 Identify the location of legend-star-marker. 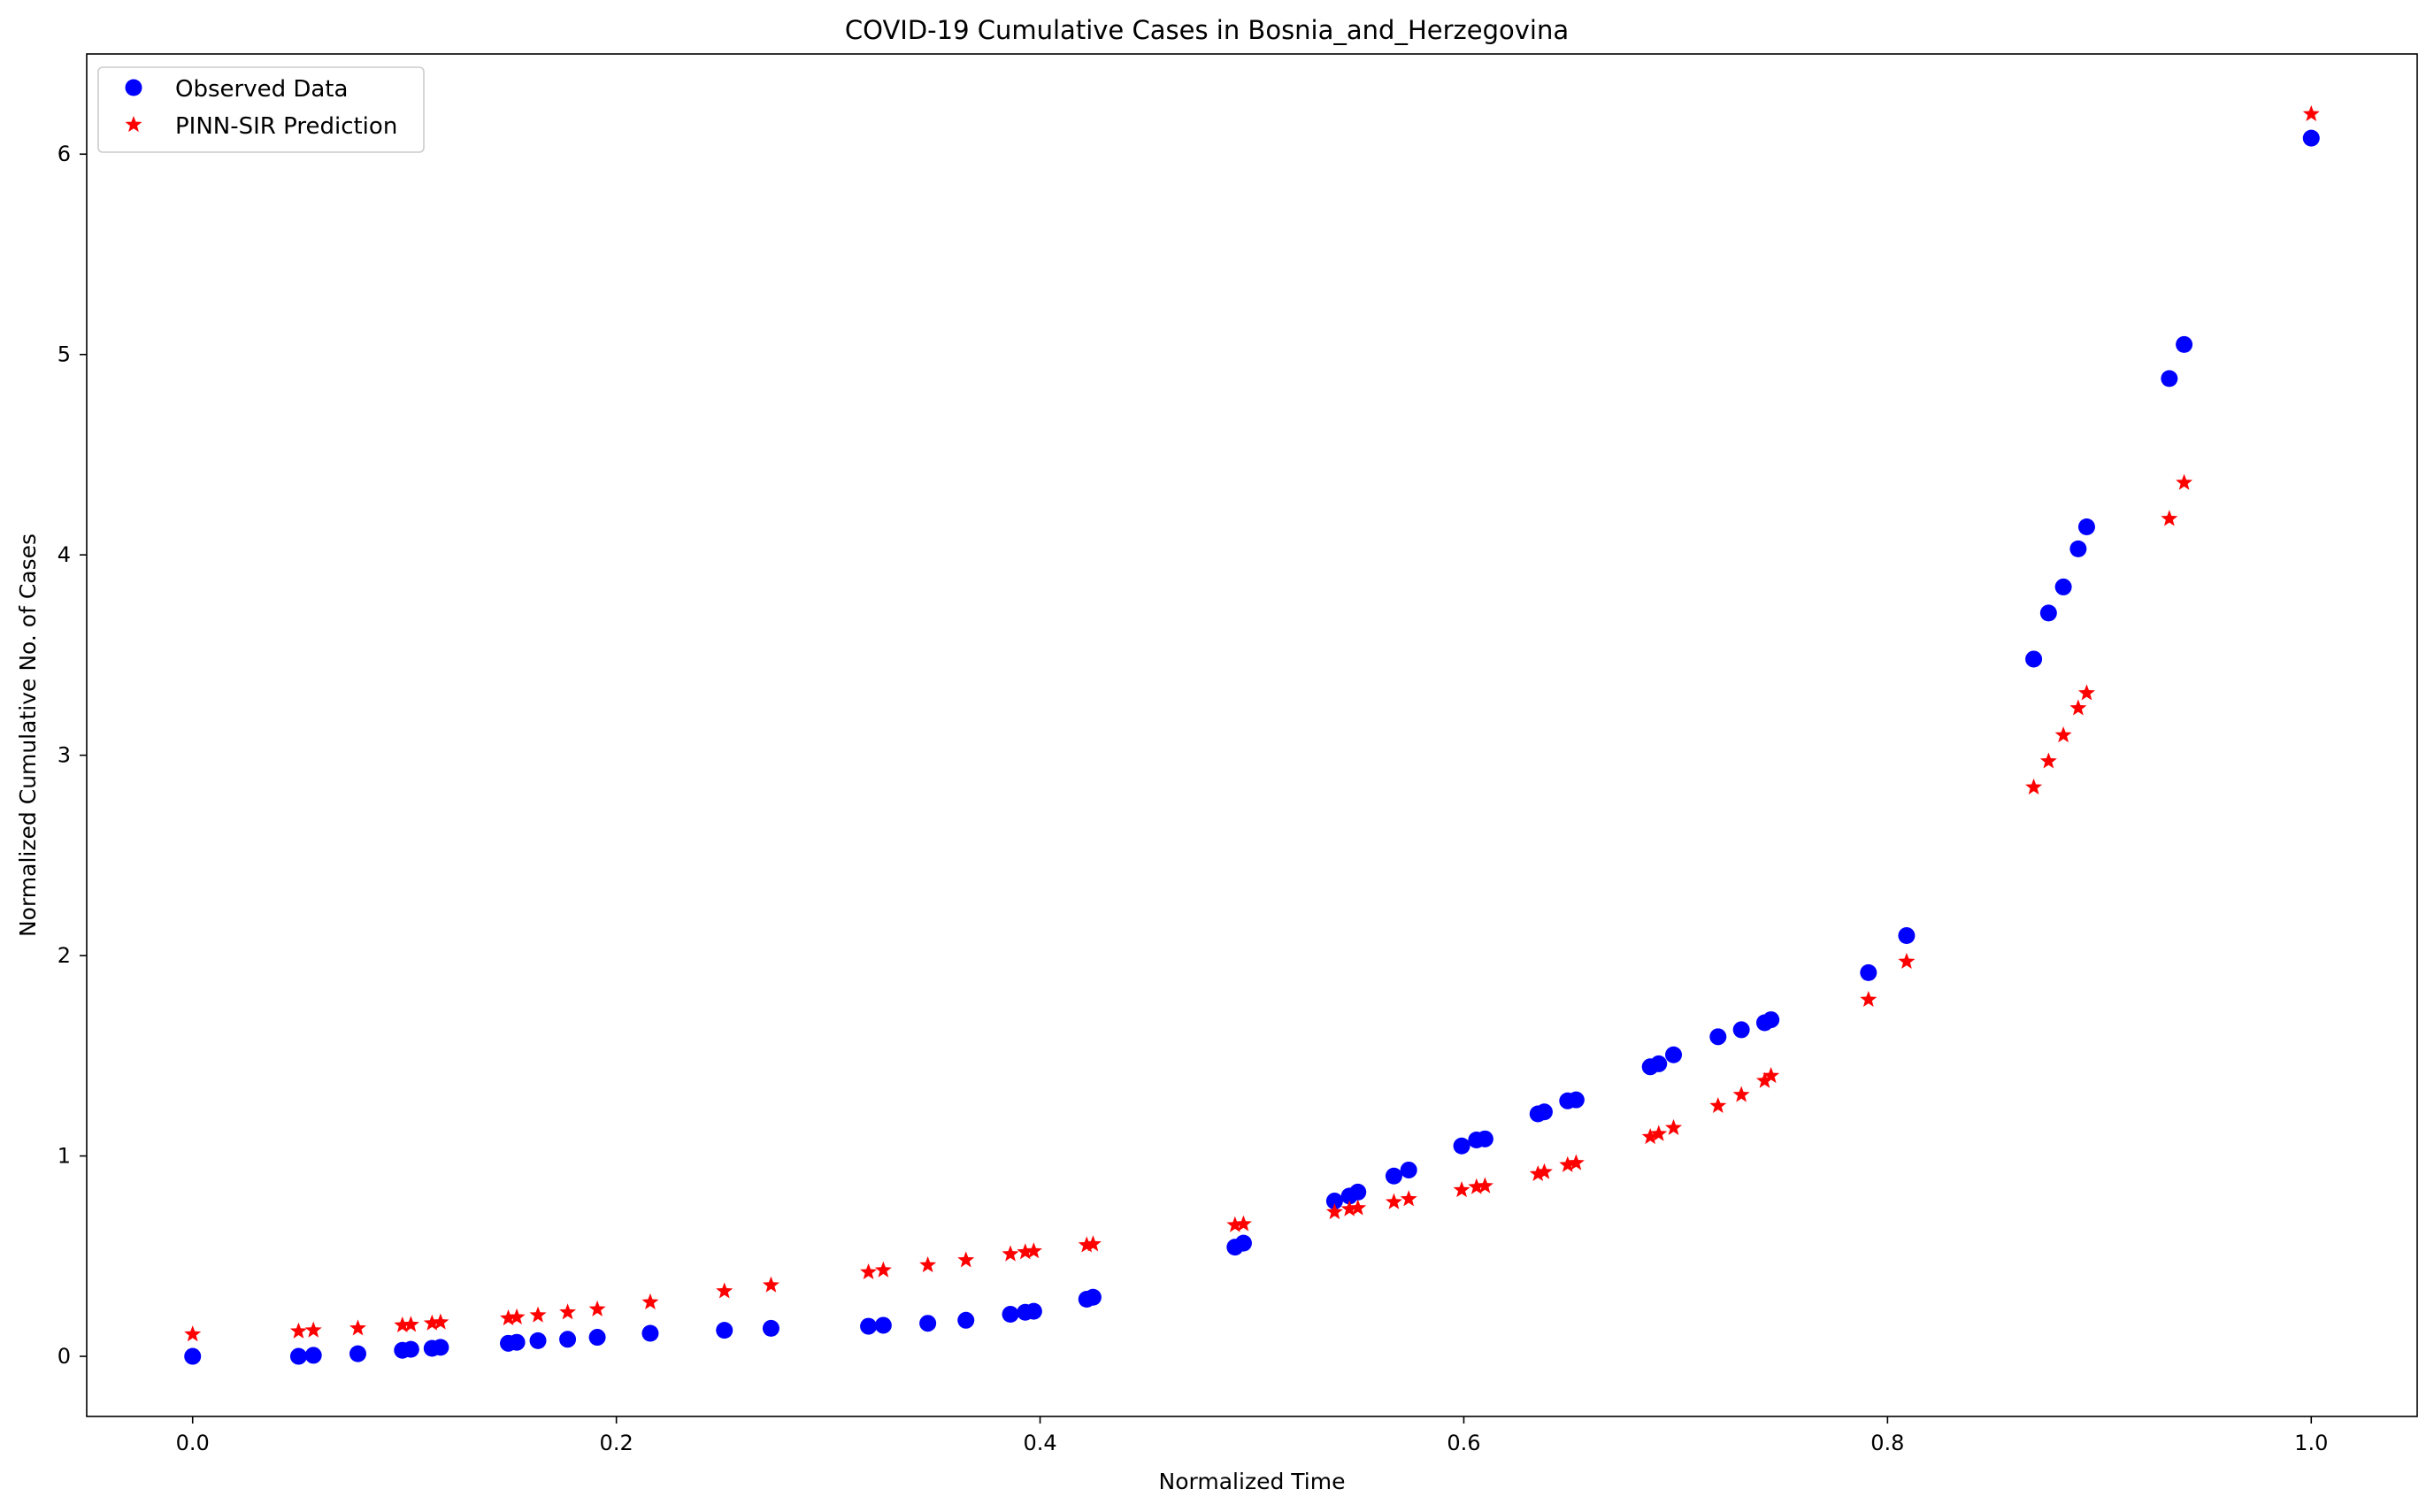
(133, 125).